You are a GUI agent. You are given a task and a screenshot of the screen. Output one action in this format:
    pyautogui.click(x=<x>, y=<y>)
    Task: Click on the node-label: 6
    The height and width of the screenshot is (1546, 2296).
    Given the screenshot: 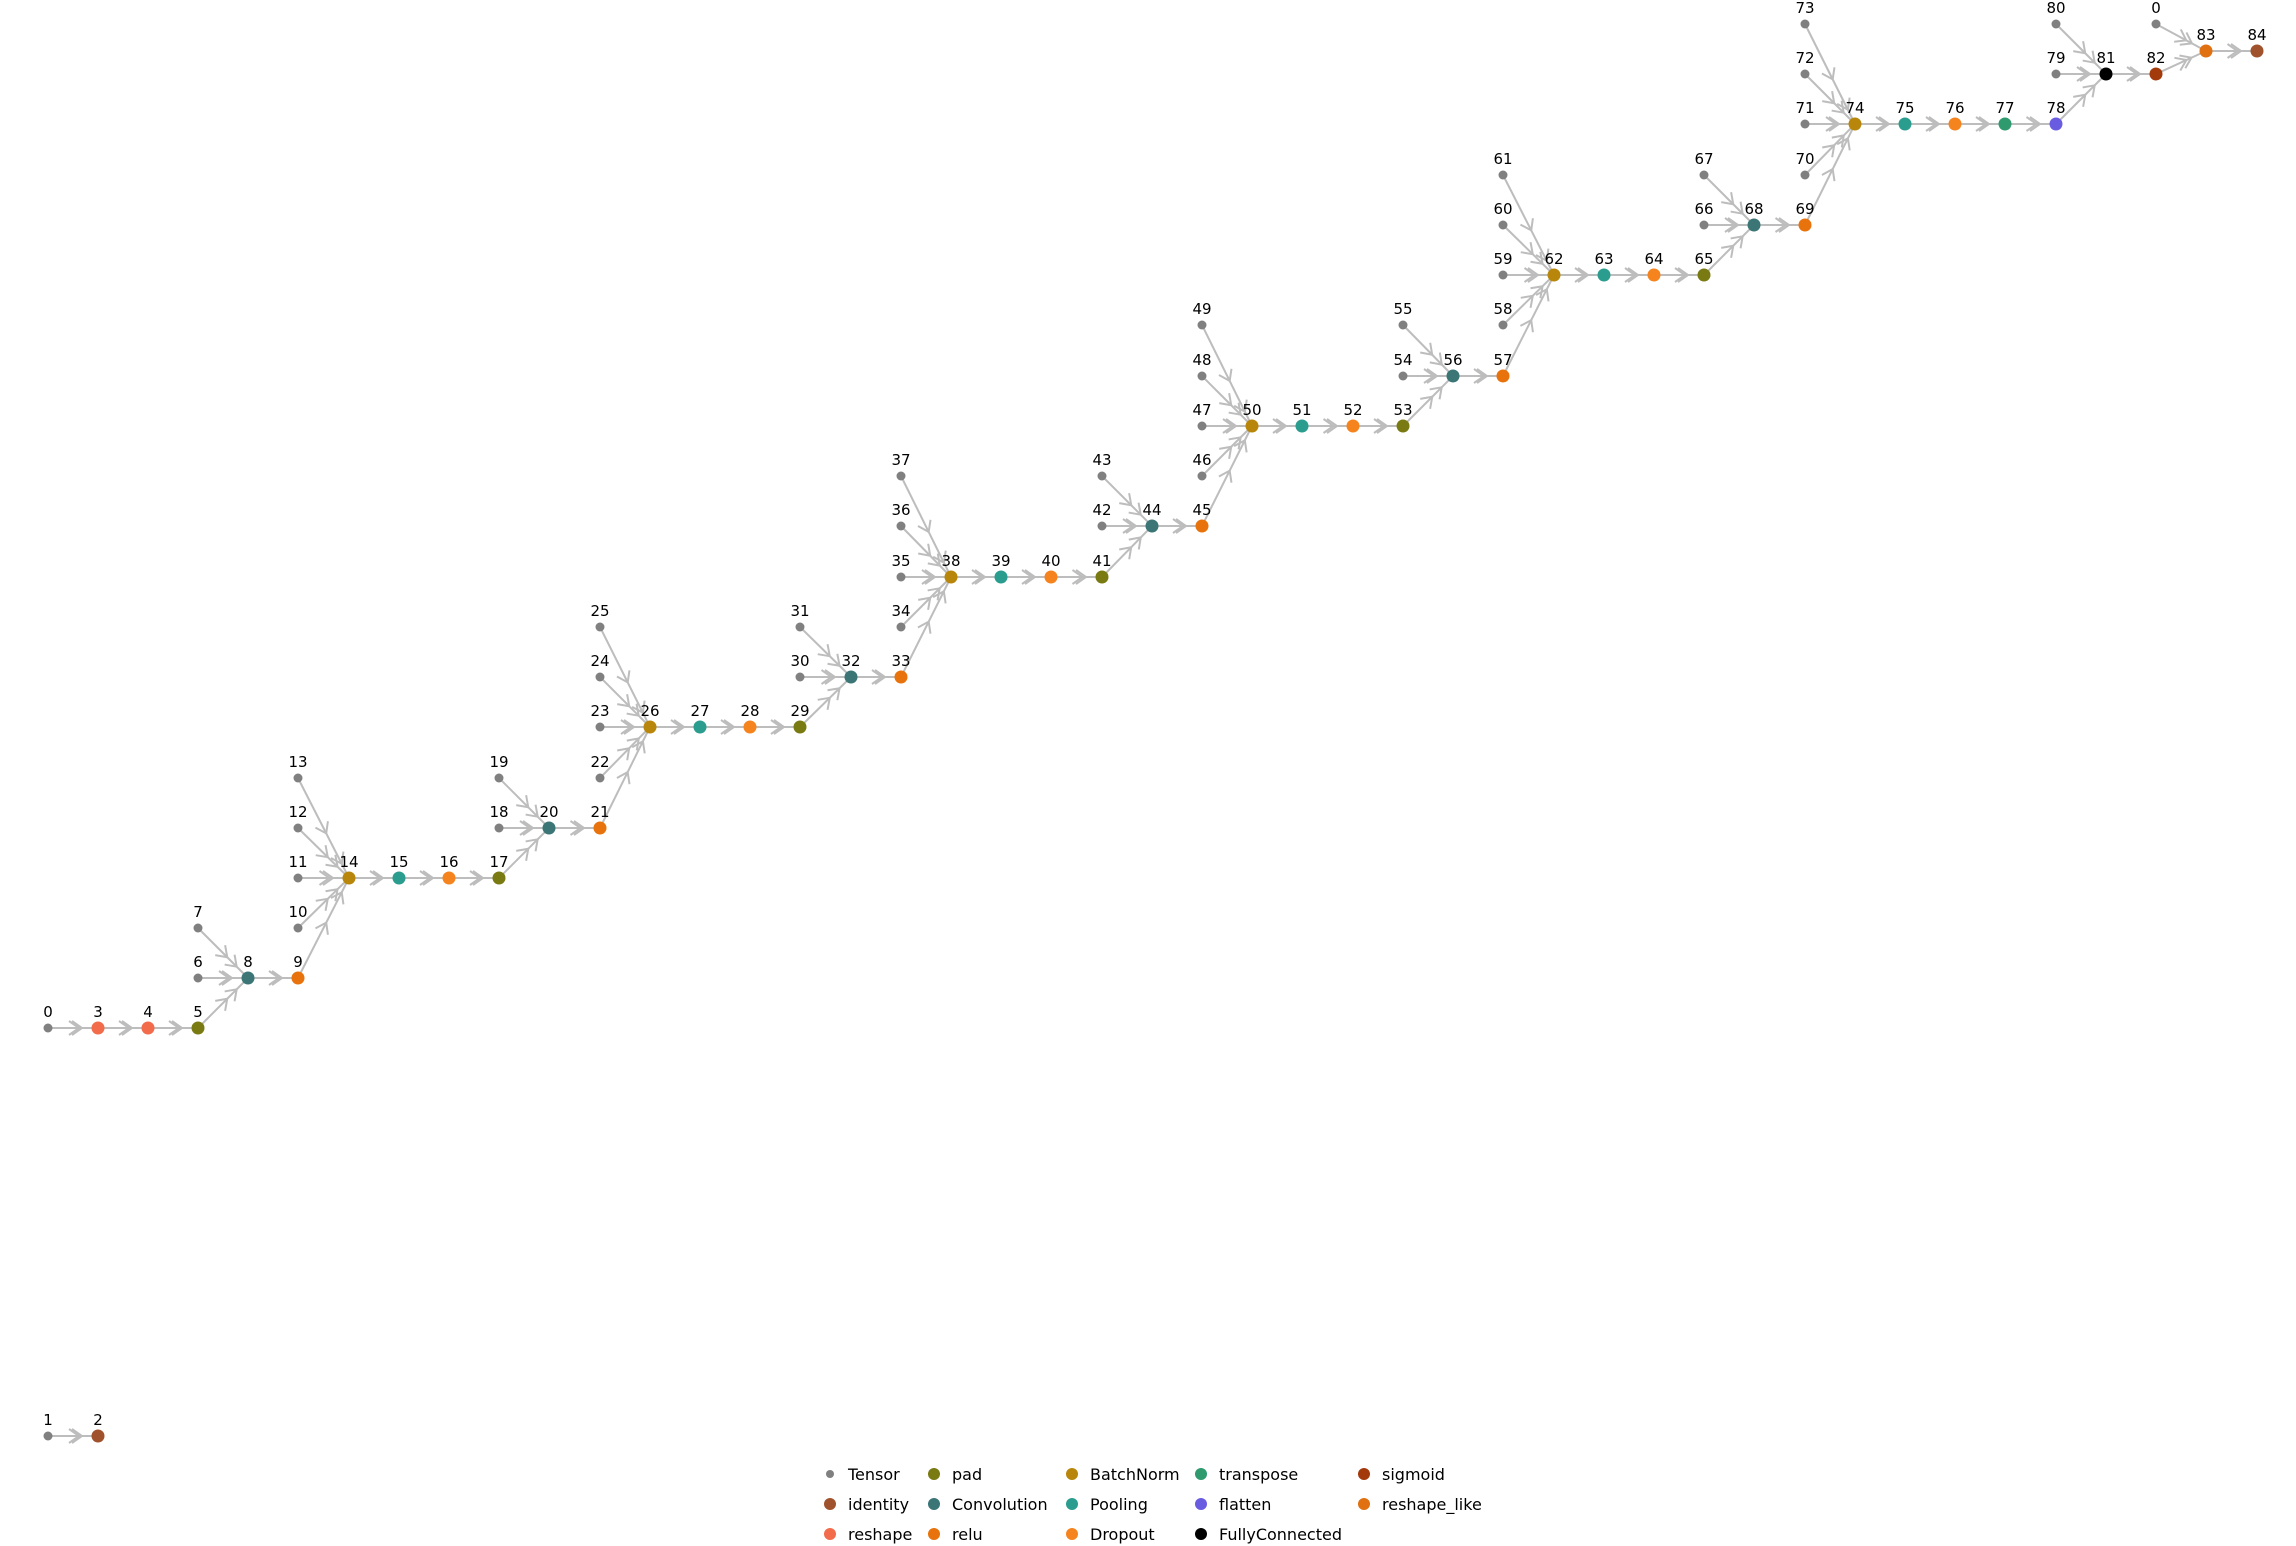 What is the action you would take?
    pyautogui.click(x=198, y=962)
    